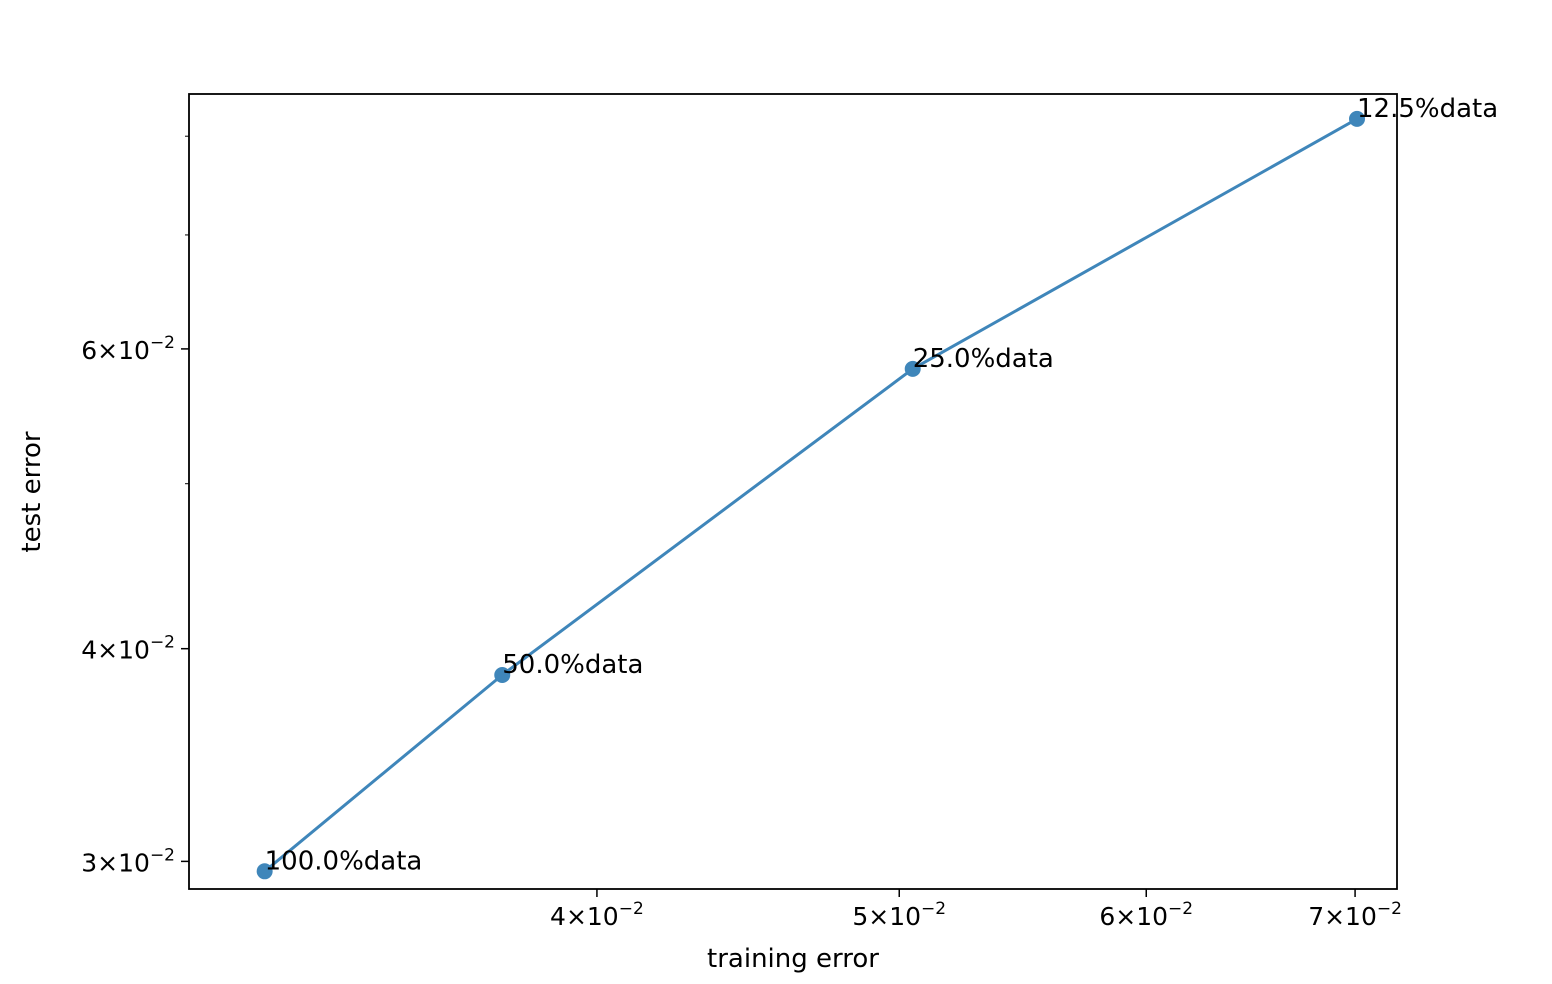  Describe the element at coordinates (983, 359) in the screenshot. I see `point-label: 25.0%data` at that location.